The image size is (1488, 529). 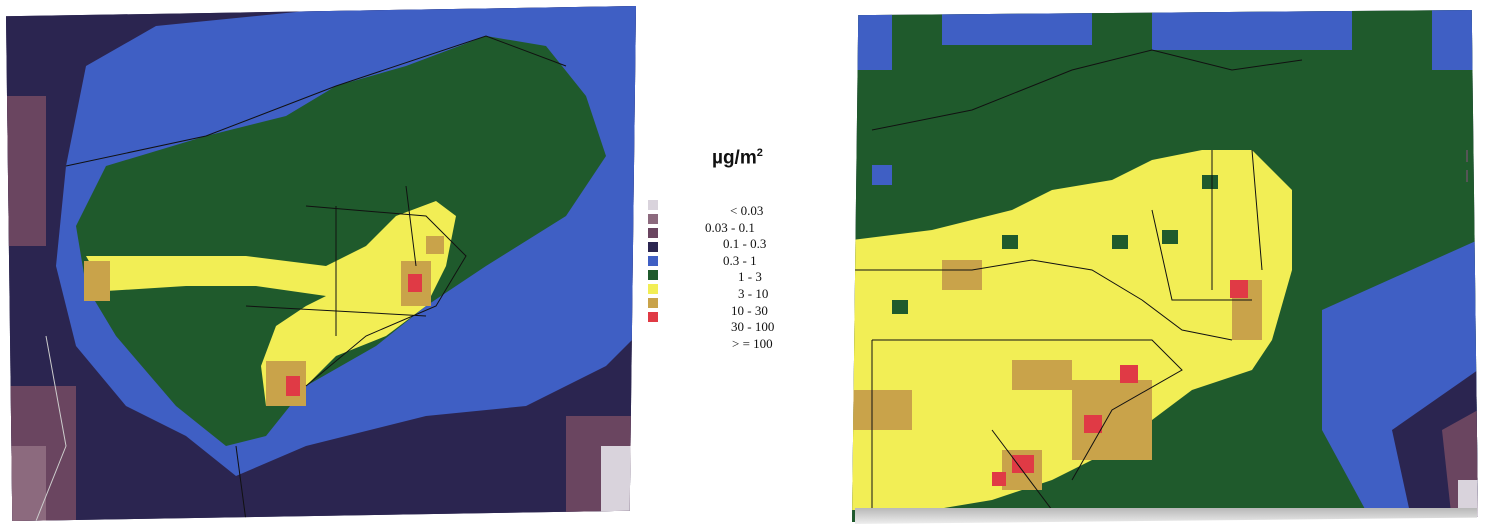 I want to click on legend-label: 30 - 100, so click(x=753, y=327).